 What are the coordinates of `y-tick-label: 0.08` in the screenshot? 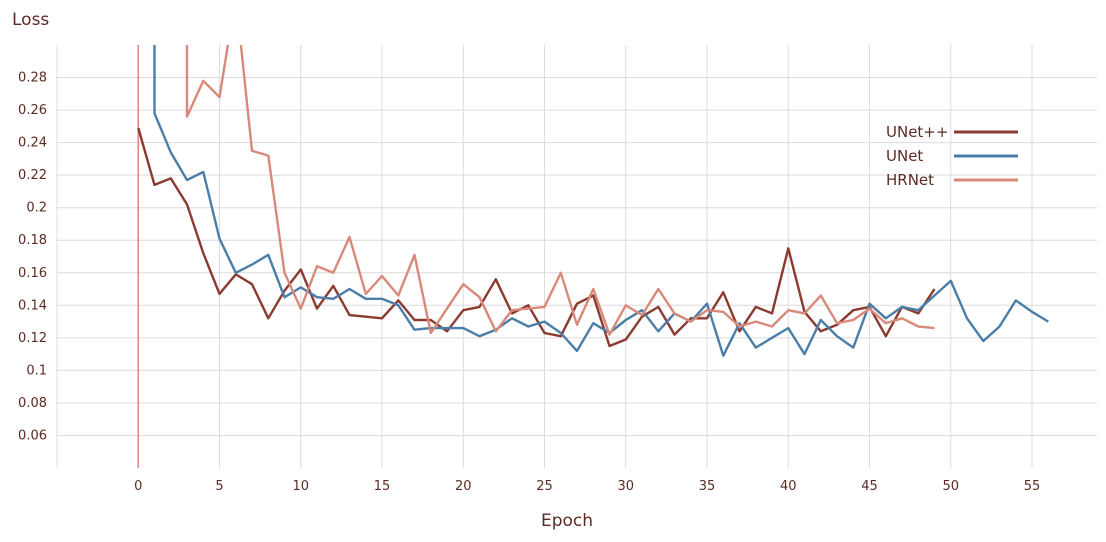 It's located at (32, 403).